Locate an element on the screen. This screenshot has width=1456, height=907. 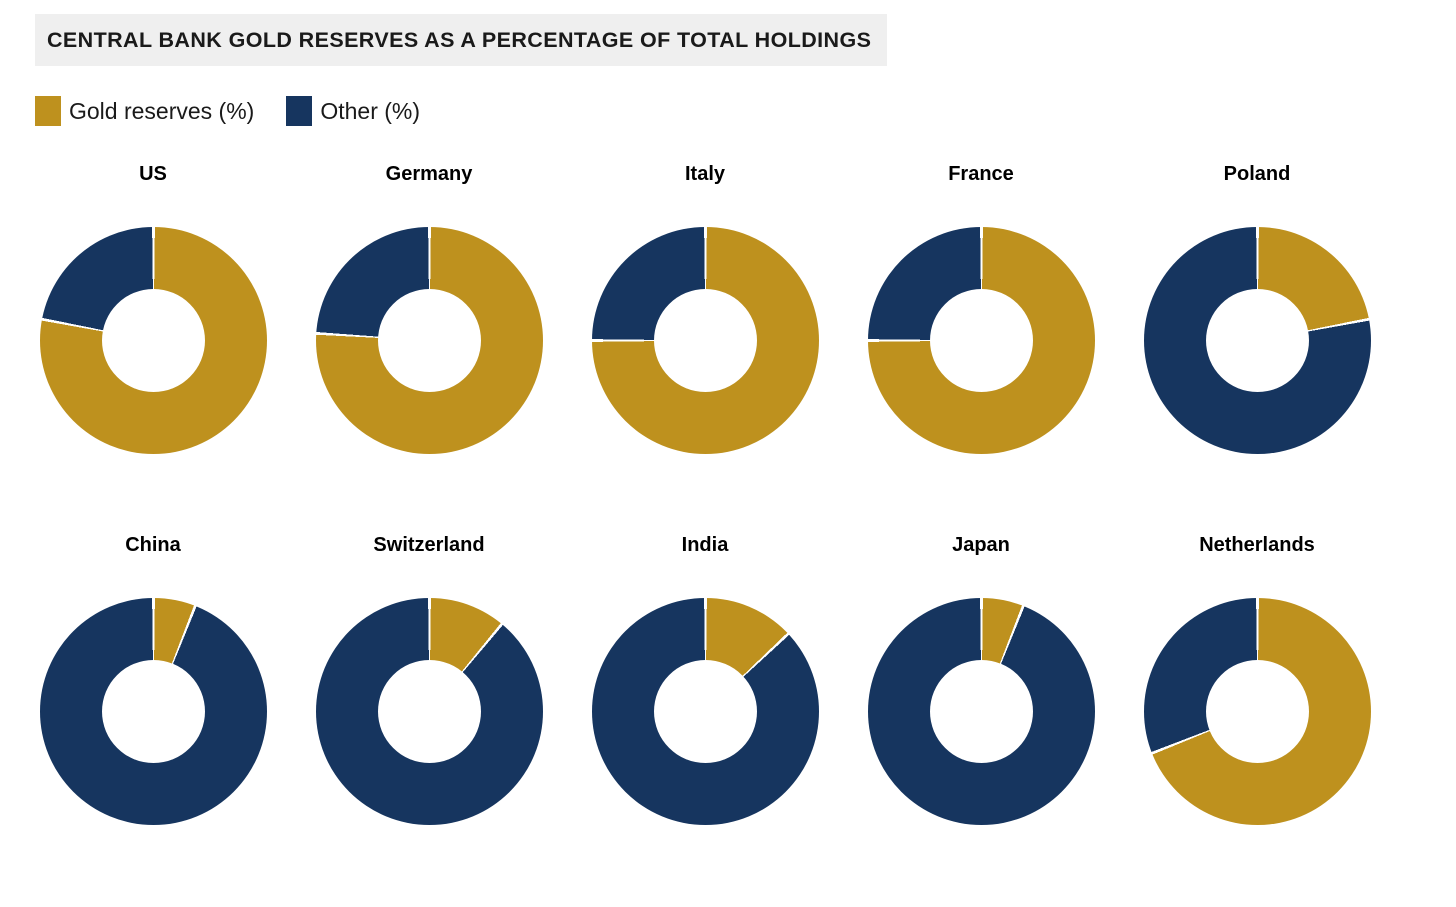
donut-cell-us: US is located at coordinates (153, 307).